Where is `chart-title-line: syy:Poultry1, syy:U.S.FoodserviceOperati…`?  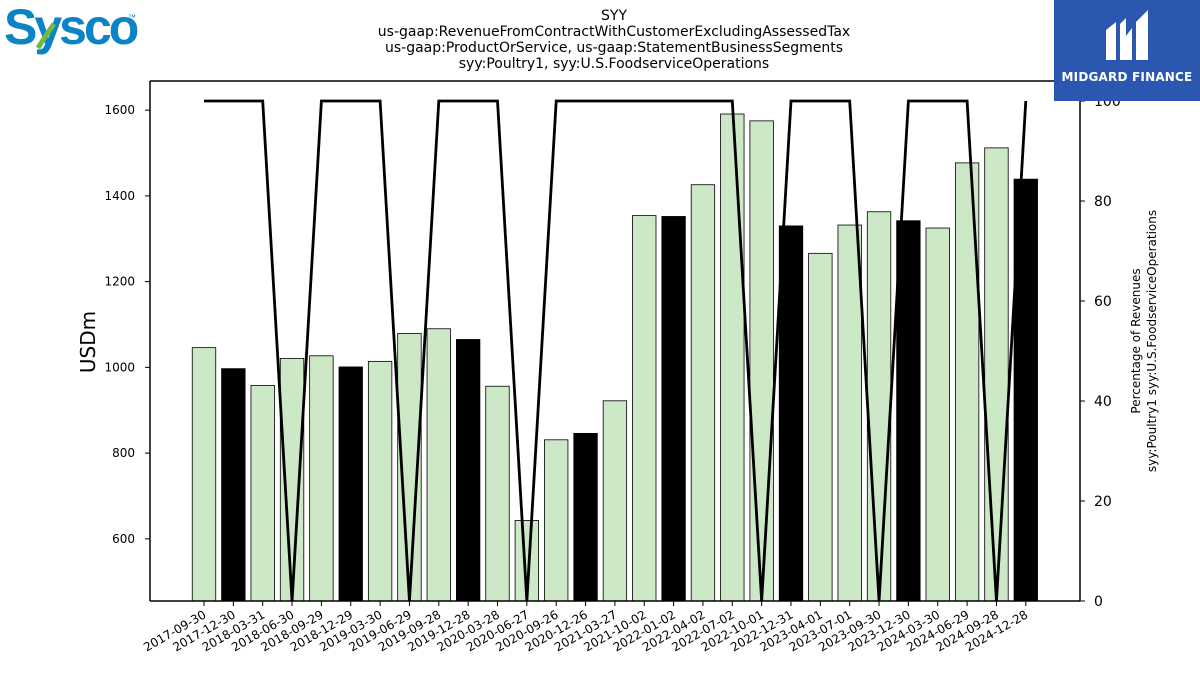 chart-title-line: syy:Poultry1, syy:U.S.FoodserviceOperati… is located at coordinates (614, 64).